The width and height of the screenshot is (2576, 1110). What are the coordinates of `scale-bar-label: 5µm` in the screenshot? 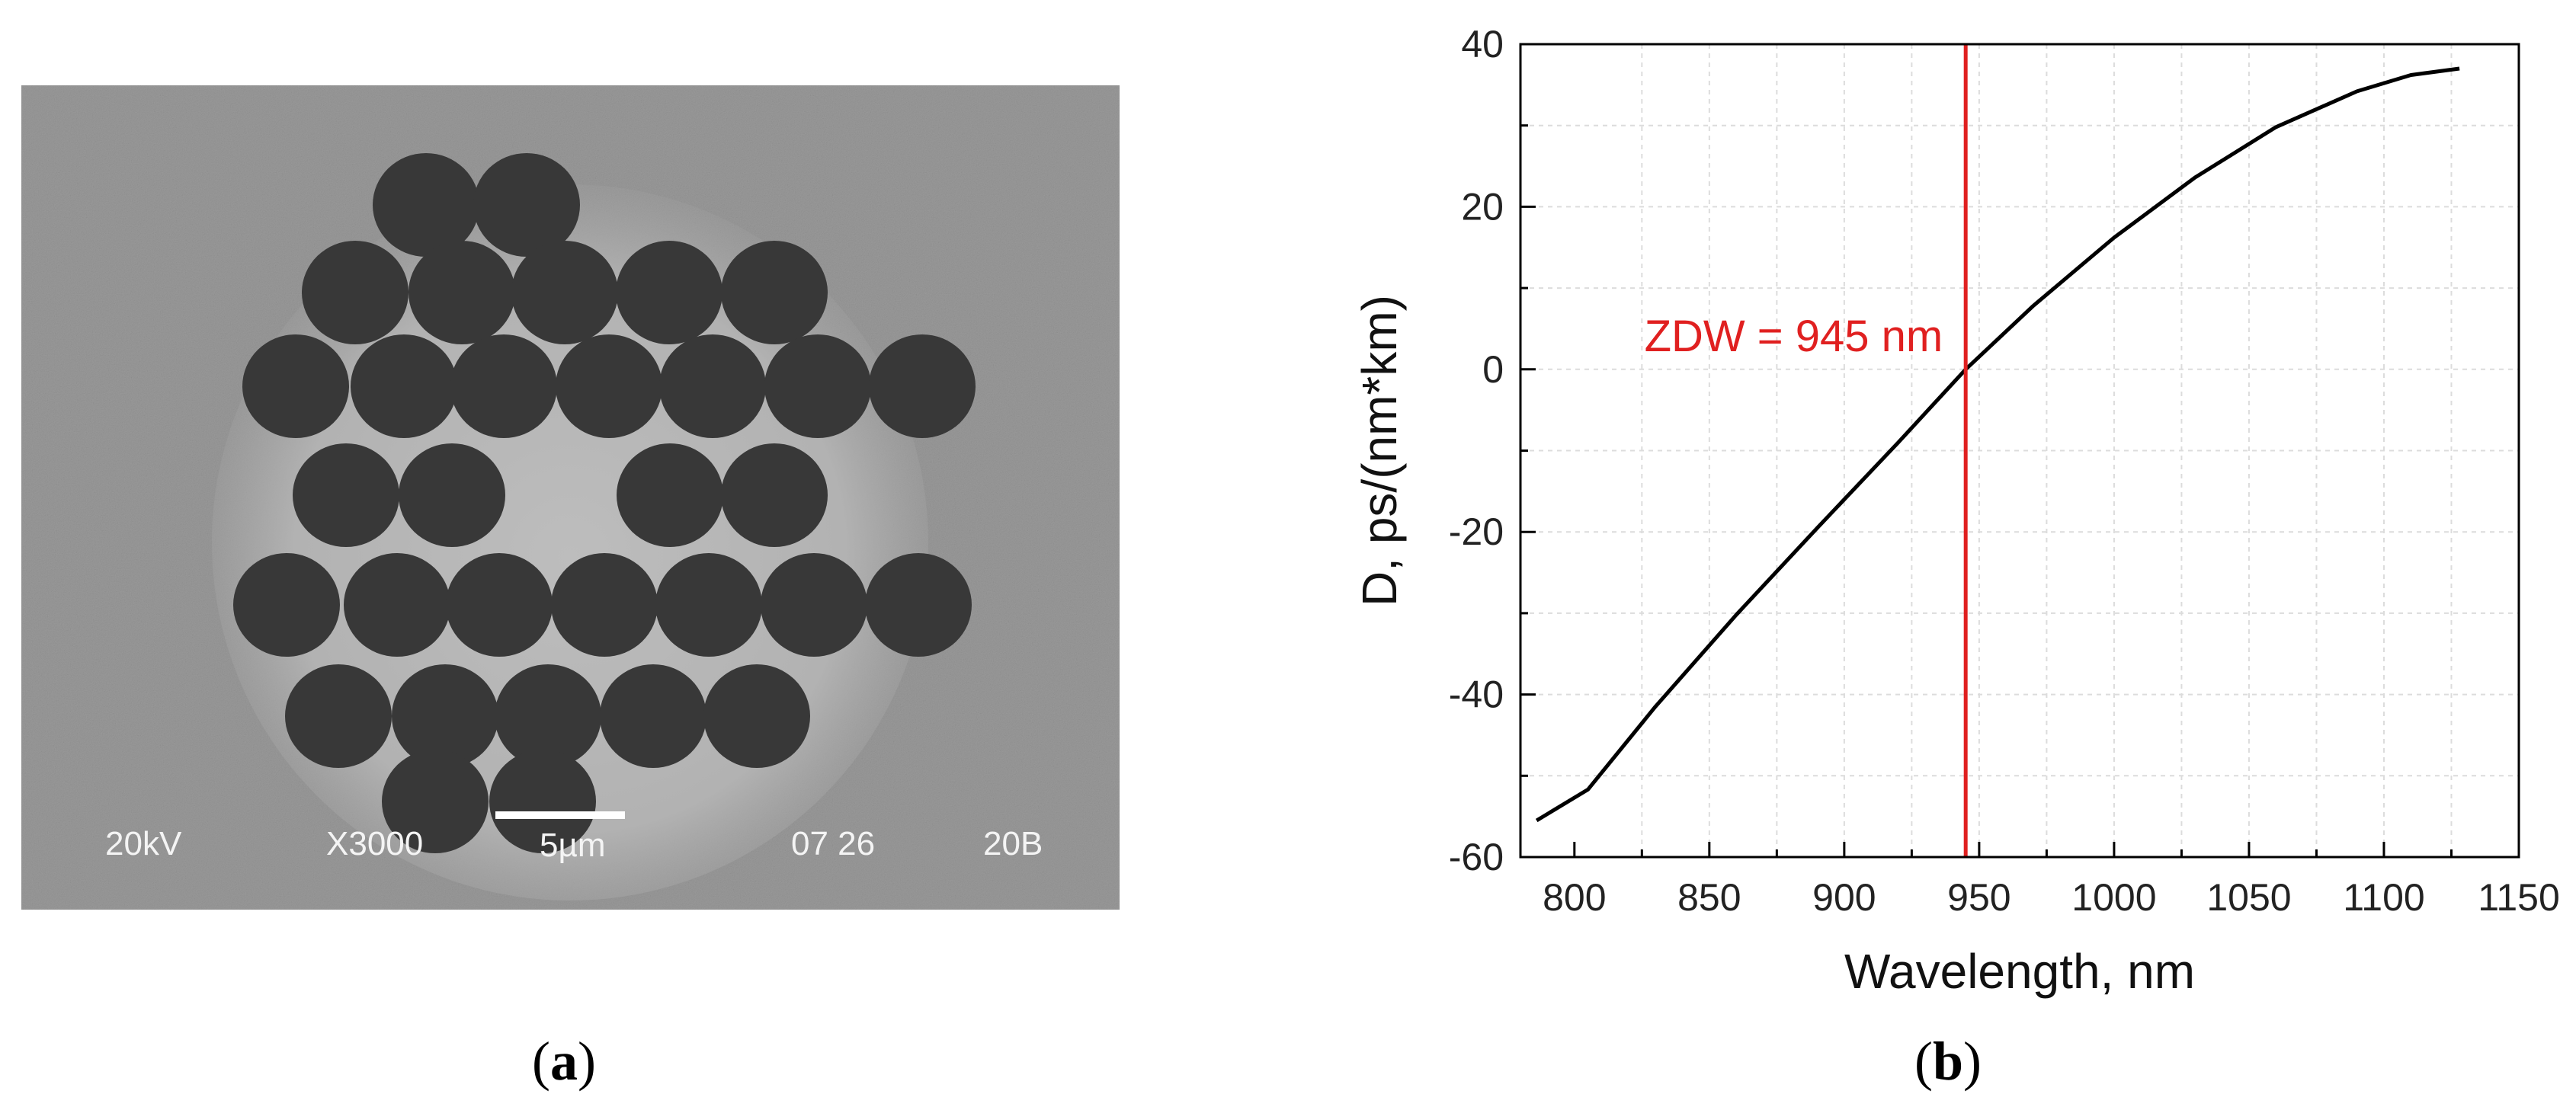 It's located at (572, 845).